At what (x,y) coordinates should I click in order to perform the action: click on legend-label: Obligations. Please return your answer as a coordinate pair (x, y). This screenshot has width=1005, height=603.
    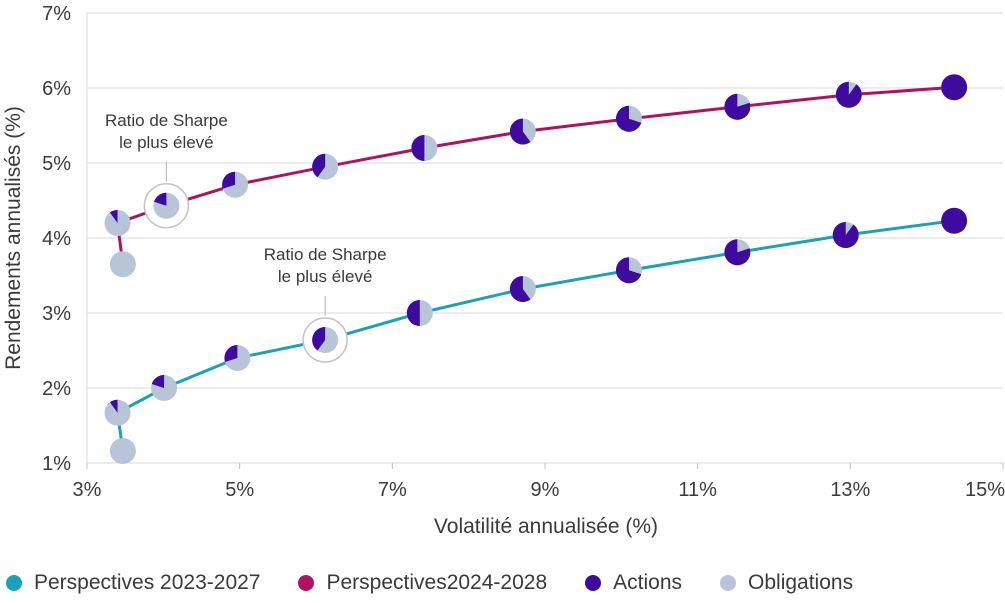
    Looking at the image, I should click on (801, 582).